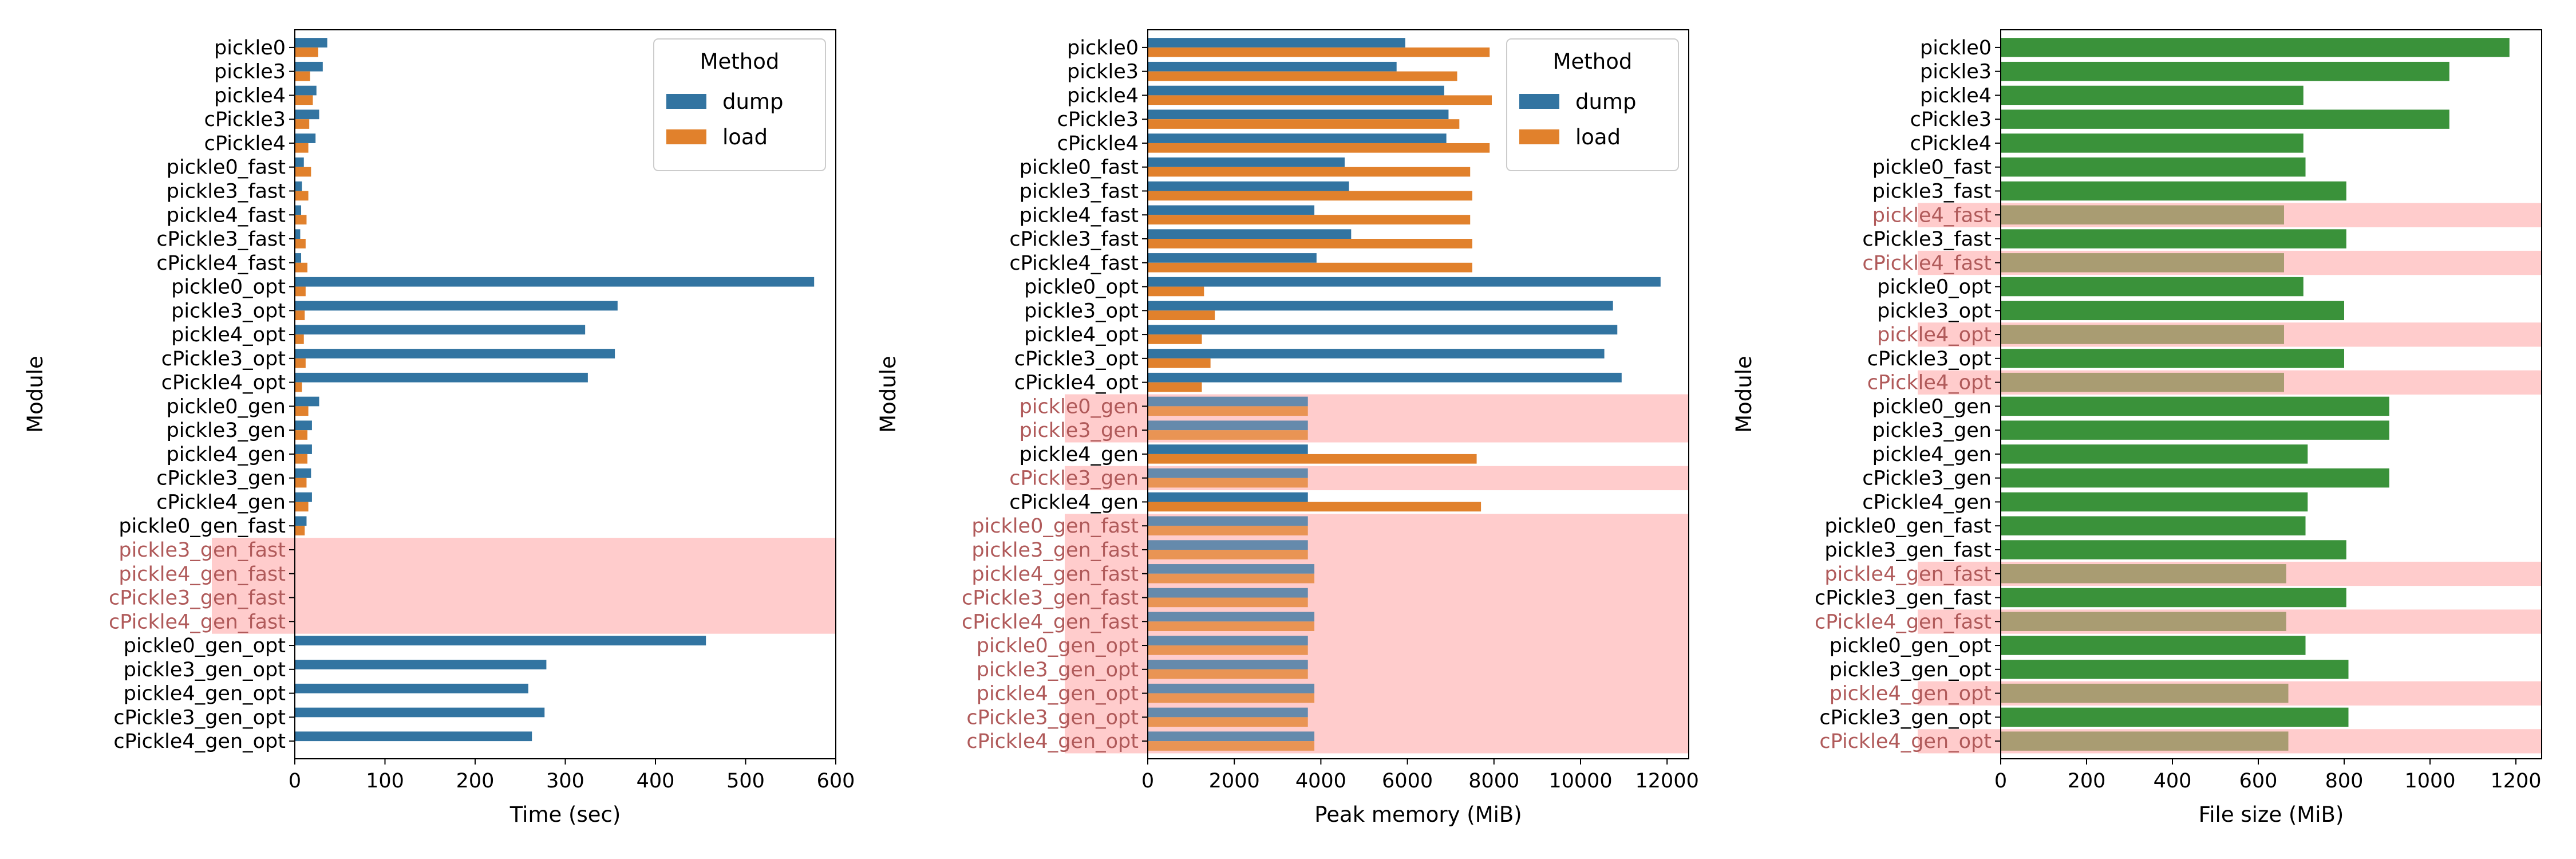 Image resolution: width=2576 pixels, height=859 pixels. I want to click on bar-dump-pickle4_fast, so click(298, 210).